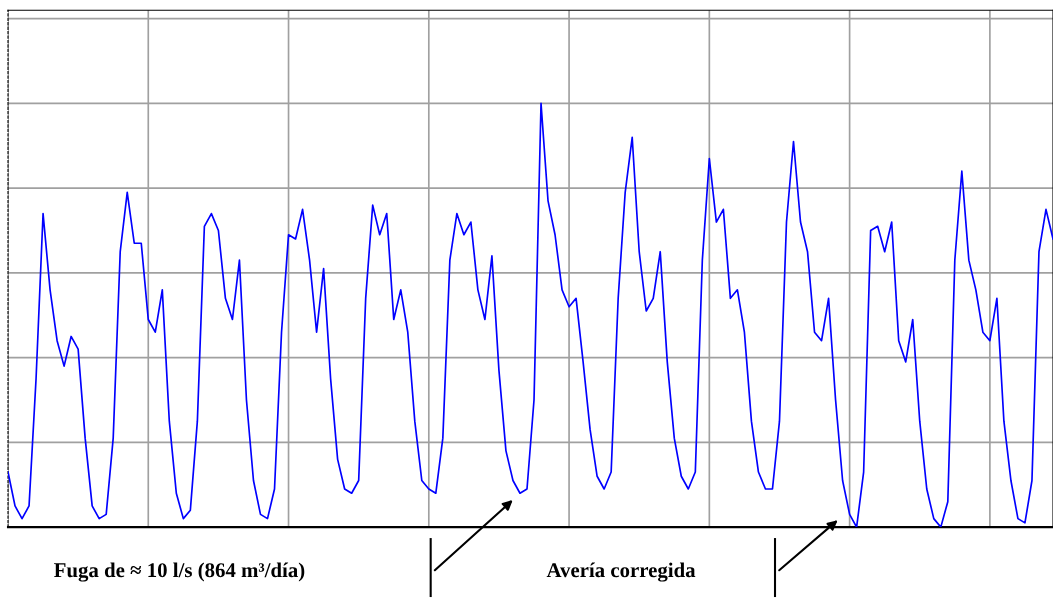 This screenshot has height=599, width=1053. Describe the element at coordinates (621, 572) in the screenshot. I see `text: Avería corregida` at that location.